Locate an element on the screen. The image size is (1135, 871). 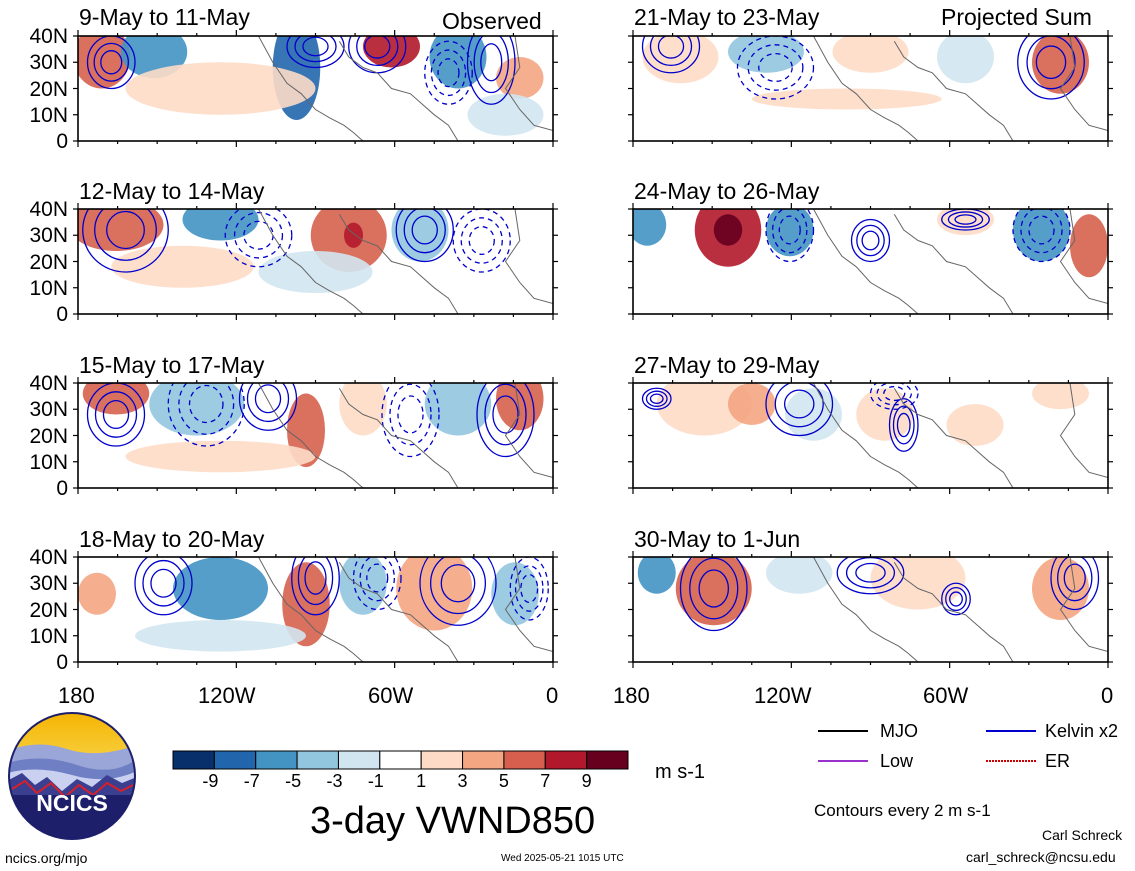
units-label: m s-1 is located at coordinates (680, 772).